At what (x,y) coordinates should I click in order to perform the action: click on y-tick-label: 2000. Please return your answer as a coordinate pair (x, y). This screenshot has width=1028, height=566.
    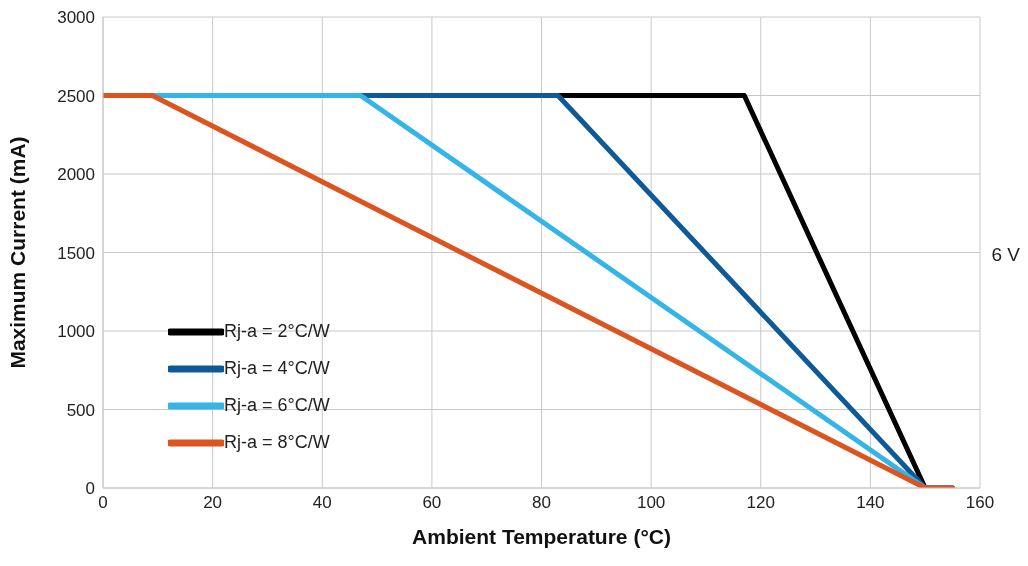
    Looking at the image, I should click on (76, 175).